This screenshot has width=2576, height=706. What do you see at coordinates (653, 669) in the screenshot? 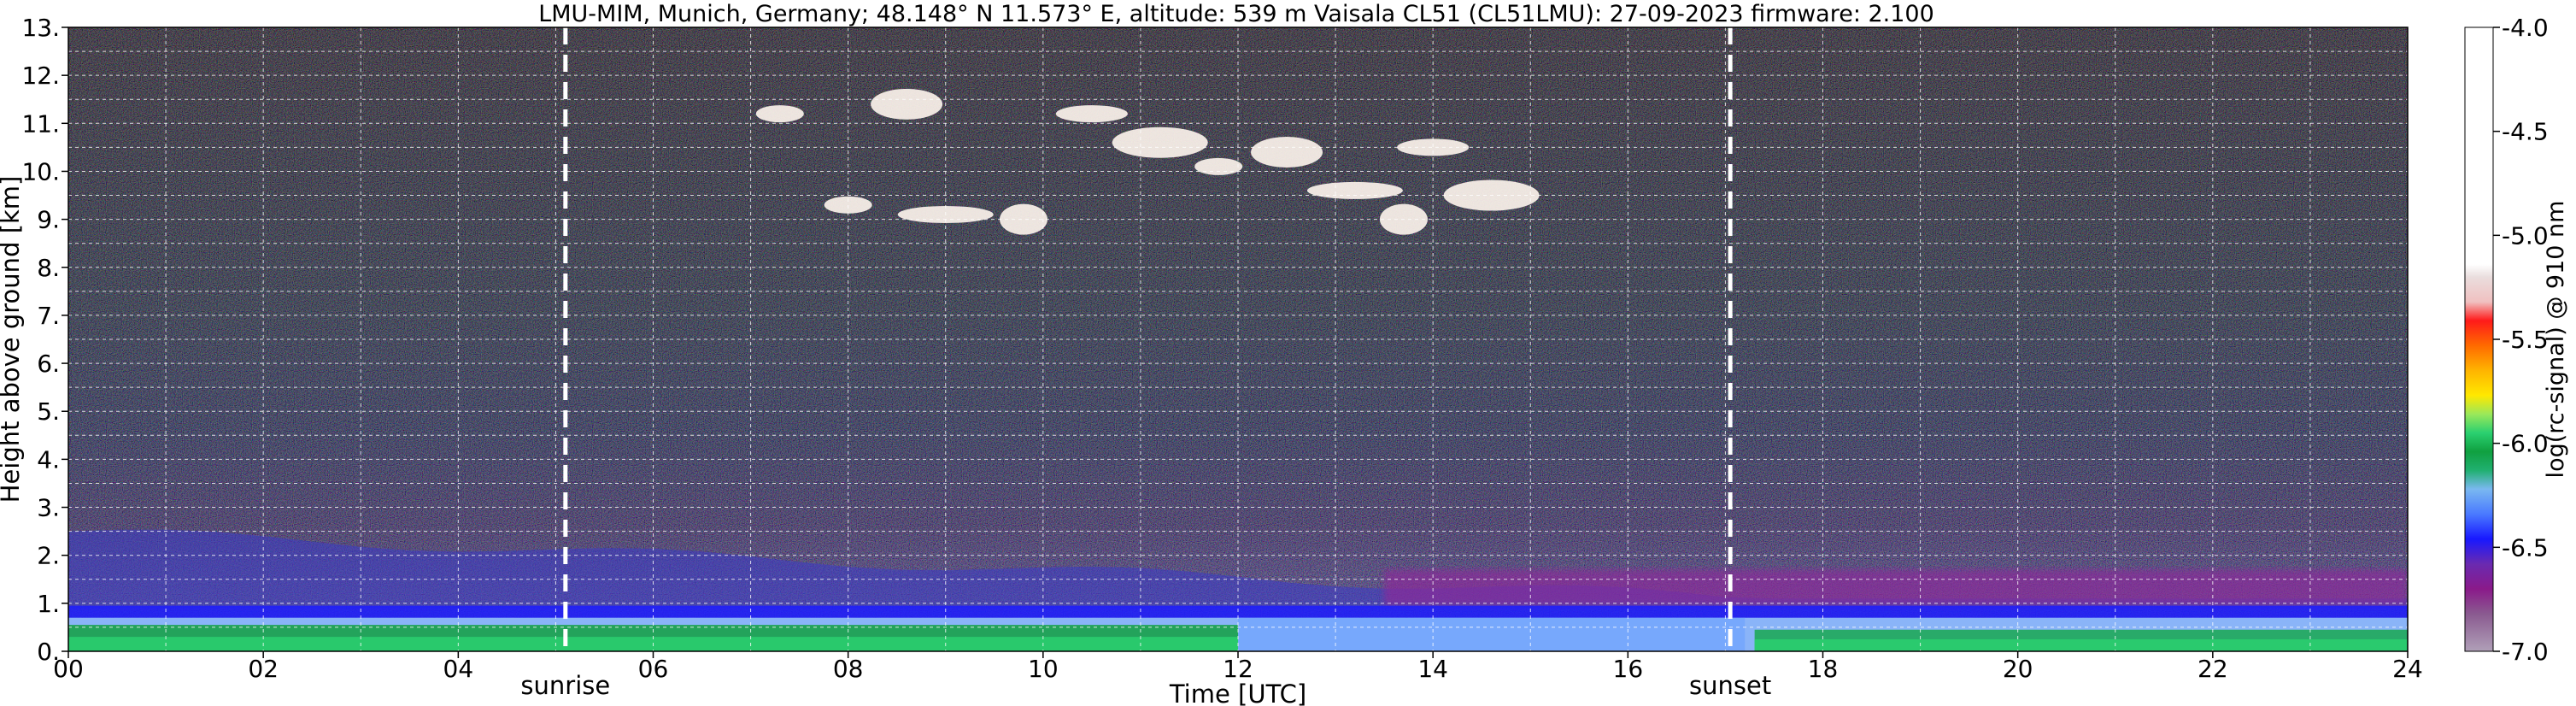
I see `x-tick-label: 06` at bounding box center [653, 669].